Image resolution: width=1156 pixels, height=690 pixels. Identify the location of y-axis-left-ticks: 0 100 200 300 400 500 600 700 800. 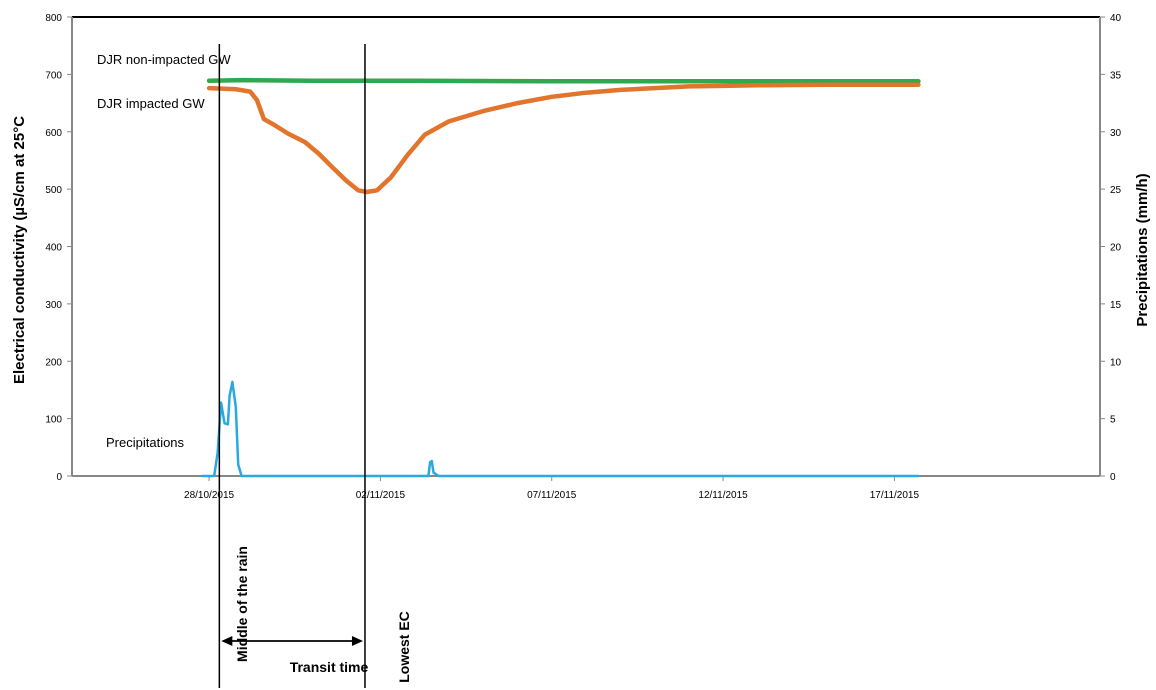
(58, 248).